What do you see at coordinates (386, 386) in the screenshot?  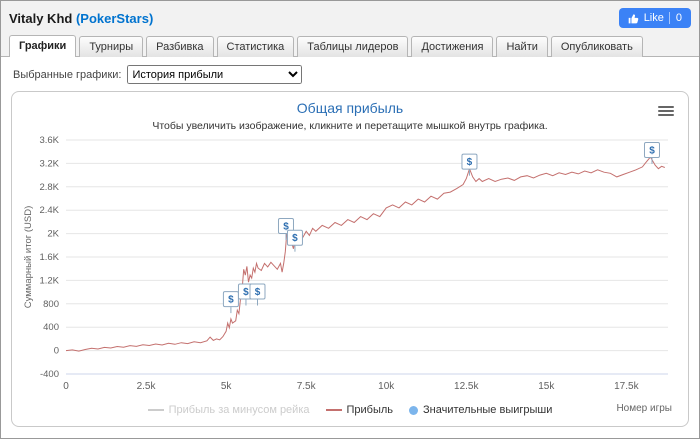 I see `svg-text: 10k` at bounding box center [386, 386].